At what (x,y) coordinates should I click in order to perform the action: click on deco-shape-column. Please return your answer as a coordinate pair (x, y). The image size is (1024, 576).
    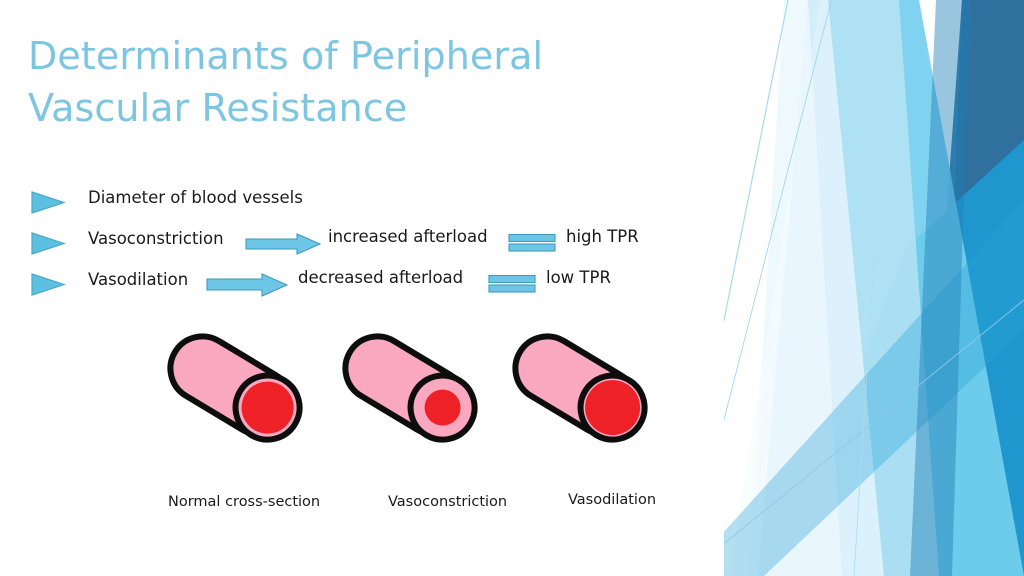
    Looking at the image, I should click on (940, 288).